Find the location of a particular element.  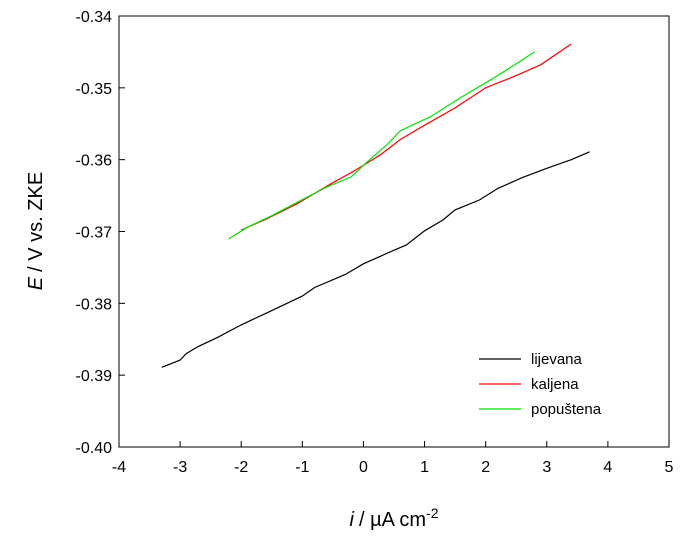

x-tick-label: -3 is located at coordinates (180, 467).